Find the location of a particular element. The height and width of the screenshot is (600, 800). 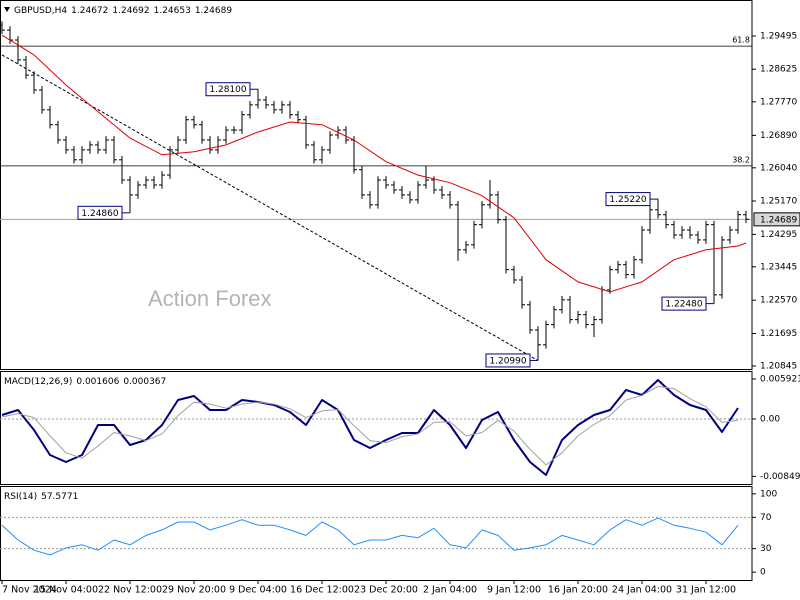

header-value: 57.5771 is located at coordinates (59, 497).